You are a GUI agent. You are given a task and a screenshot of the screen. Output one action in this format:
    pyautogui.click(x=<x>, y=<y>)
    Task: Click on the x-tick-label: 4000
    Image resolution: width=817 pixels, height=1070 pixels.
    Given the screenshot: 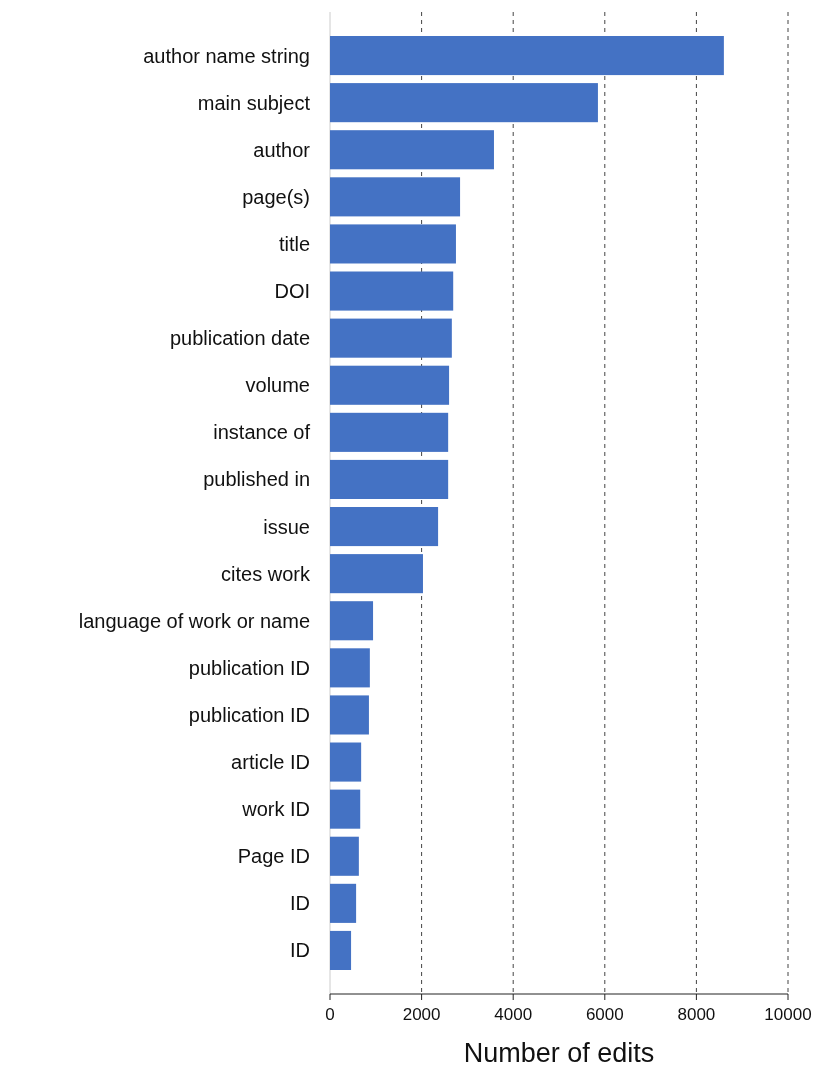 What is the action you would take?
    pyautogui.click(x=513, y=1014)
    